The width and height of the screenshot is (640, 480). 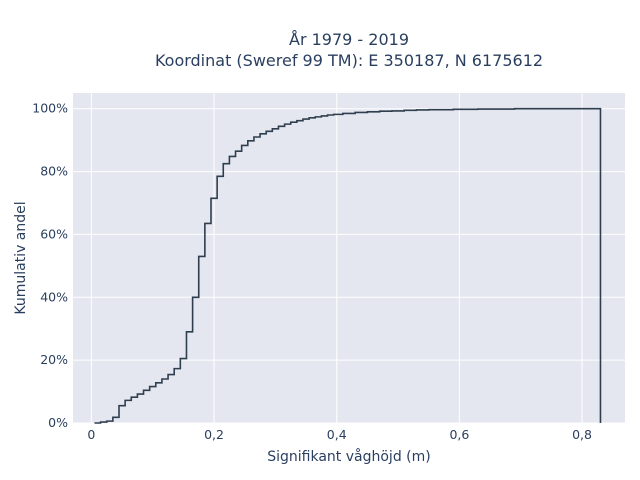 I want to click on x-tick-label: 0, so click(x=91, y=434).